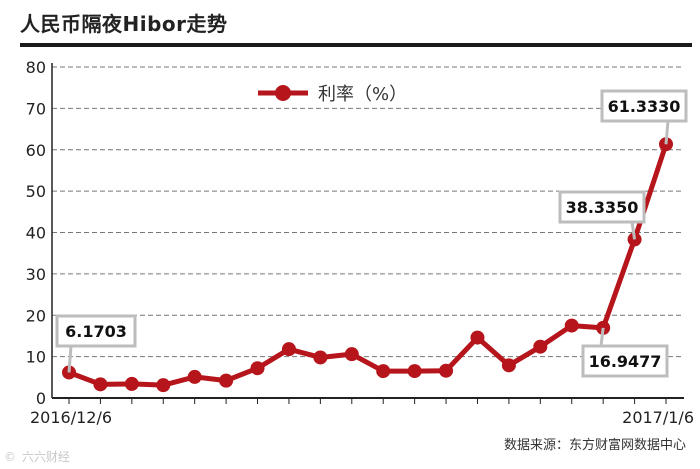  I want to click on y-tick-label: 0, so click(41, 398).